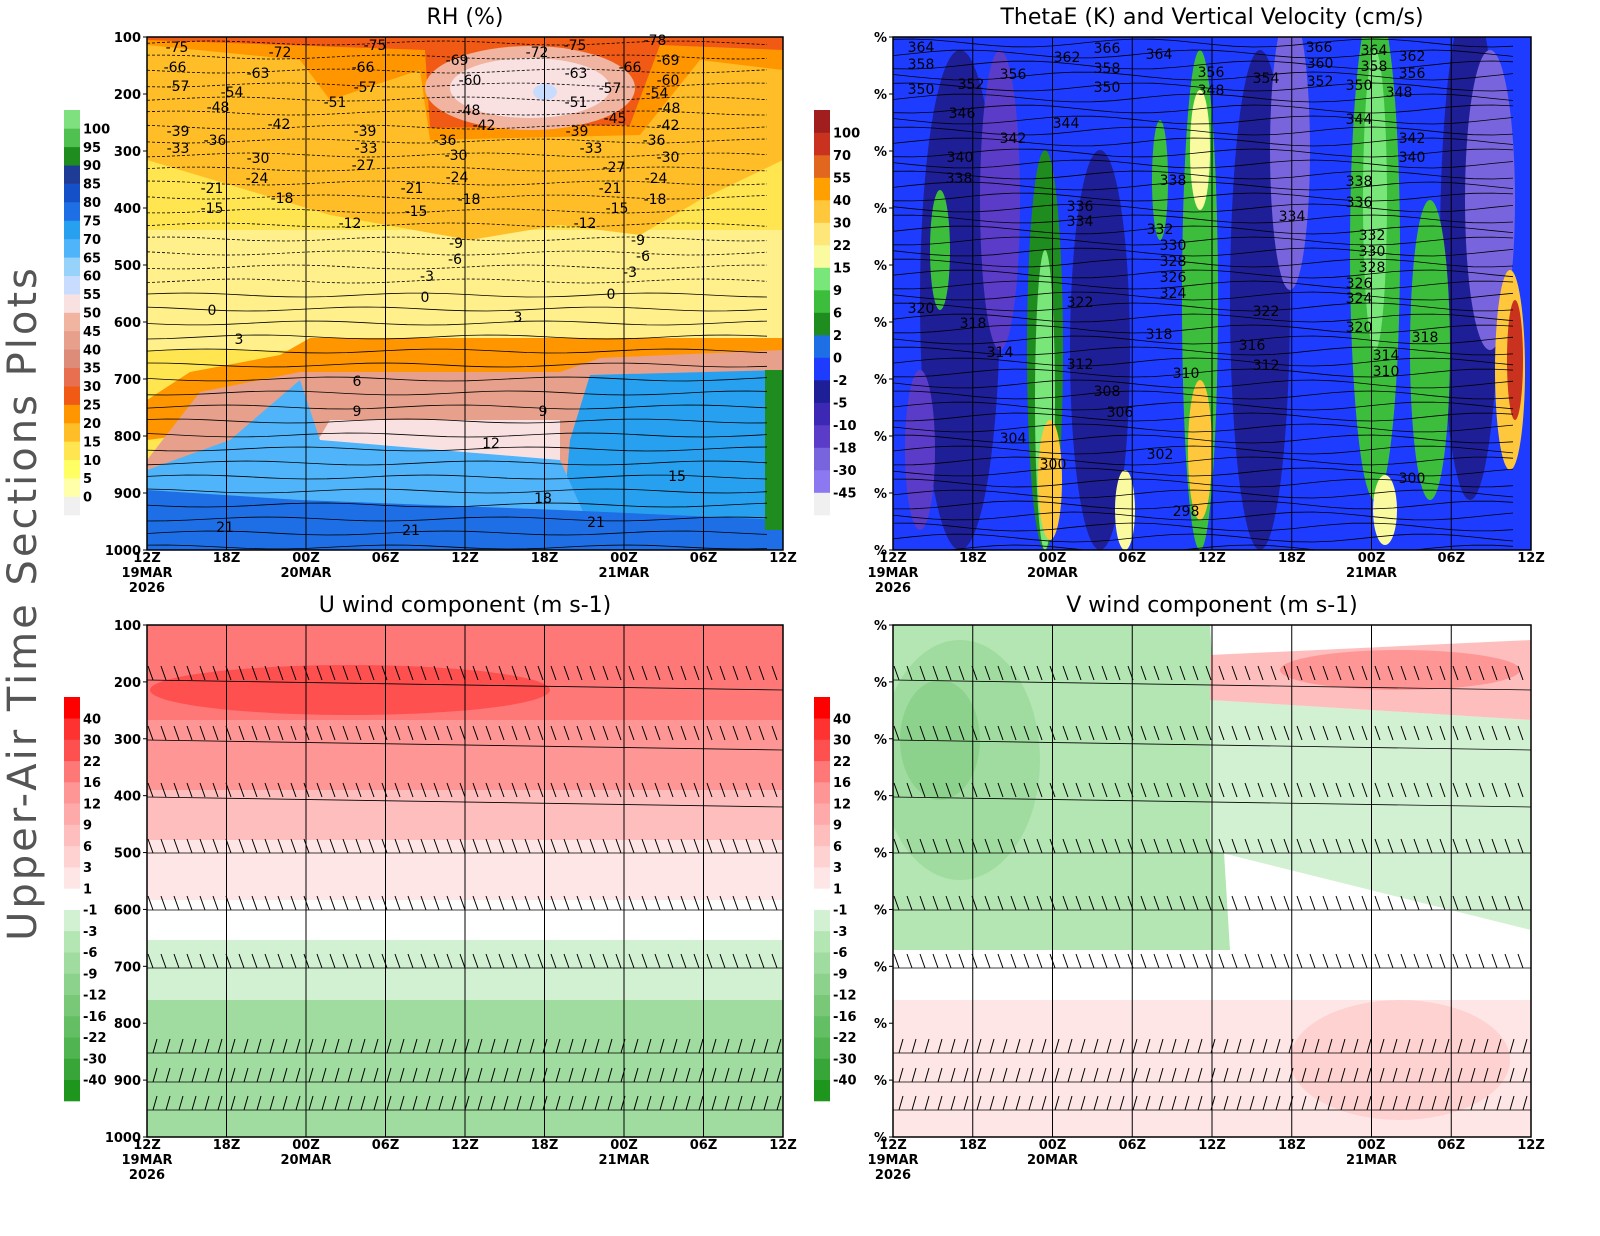 This screenshot has height=1236, width=1600. Describe the element at coordinates (1371, 1160) in the screenshot. I see `x-date-label: 21MAR` at that location.